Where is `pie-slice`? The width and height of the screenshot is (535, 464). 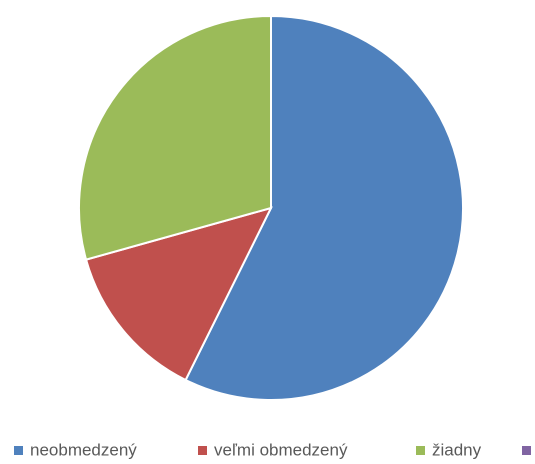
pie-slice is located at coordinates (178, 294).